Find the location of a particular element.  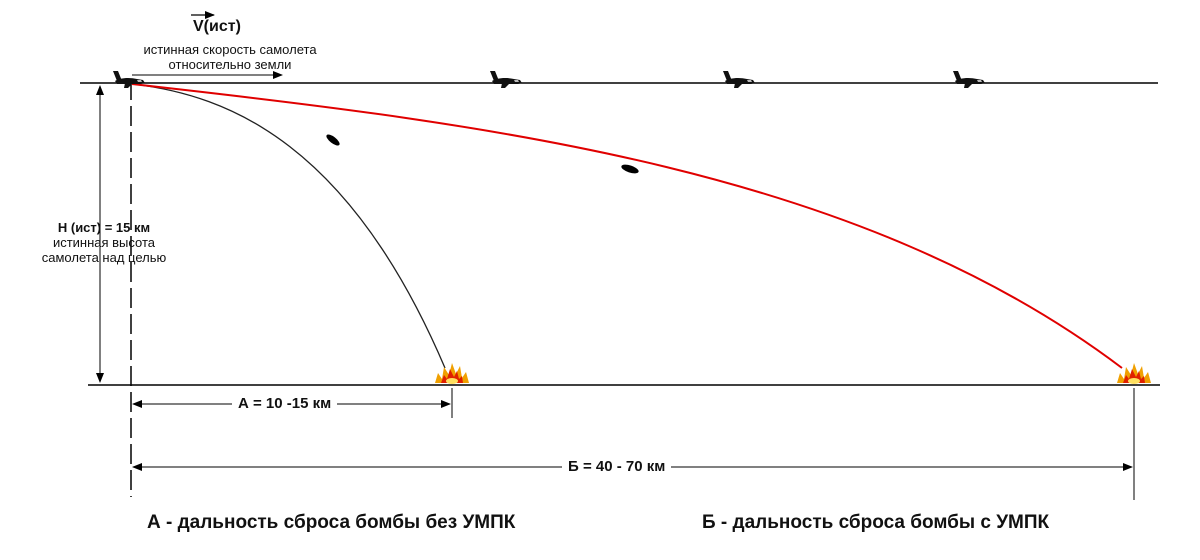

distance-b-label: Б = 40 - 70 км is located at coordinates (617, 466).